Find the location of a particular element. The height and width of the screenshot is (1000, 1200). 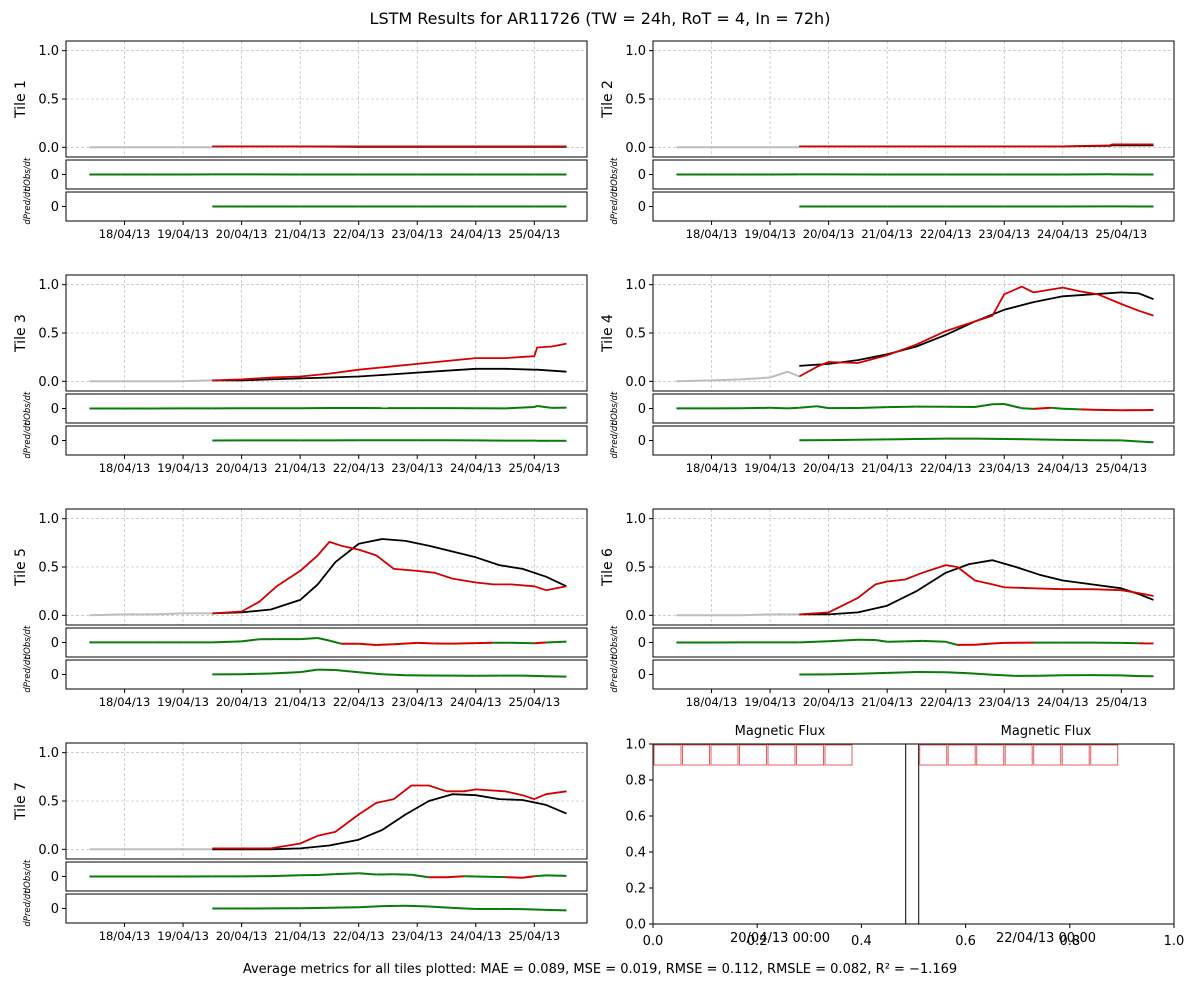

y-axis-label: Tile 1 is located at coordinates (21, 99).